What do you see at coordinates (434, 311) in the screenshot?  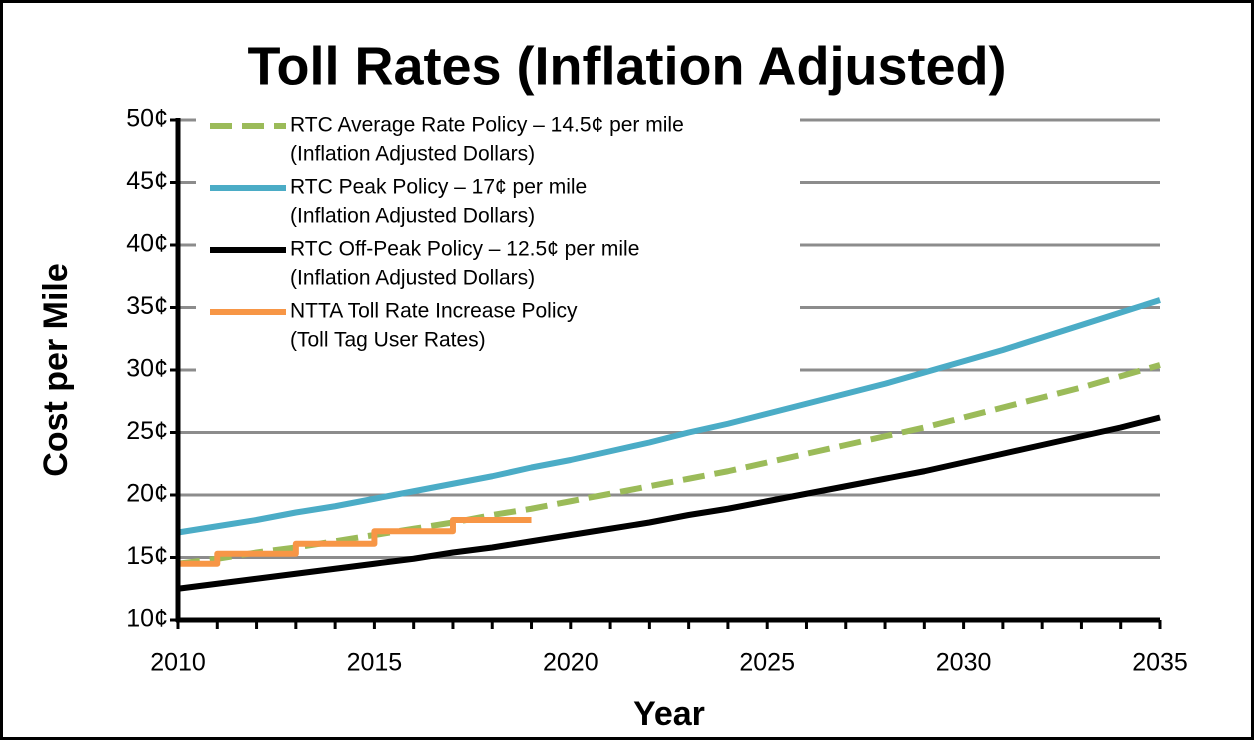 I see `legend-label: NTTA Toll Rate Increase Policy` at bounding box center [434, 311].